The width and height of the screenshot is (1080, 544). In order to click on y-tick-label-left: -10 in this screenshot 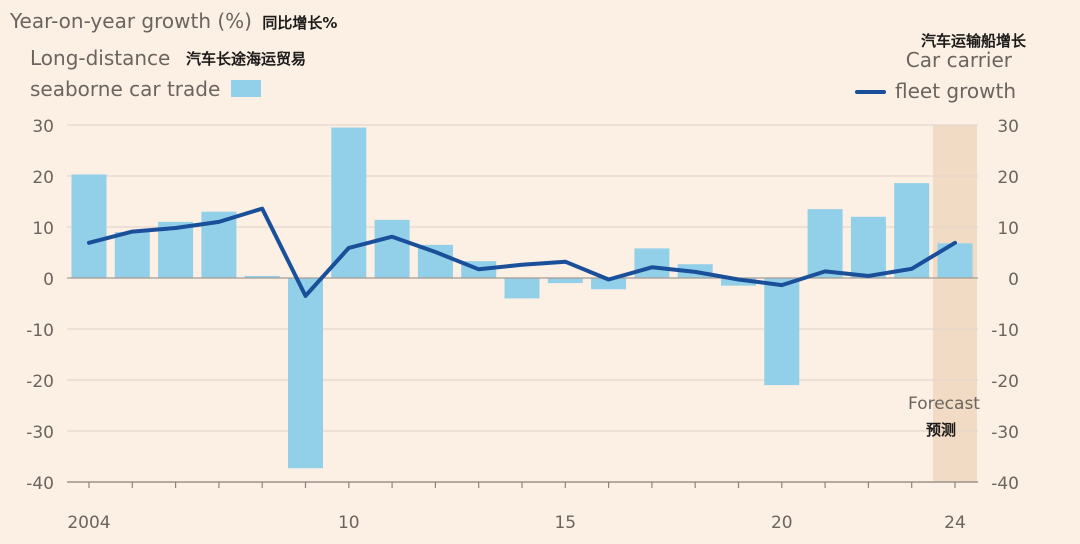, I will do `click(40, 331)`.